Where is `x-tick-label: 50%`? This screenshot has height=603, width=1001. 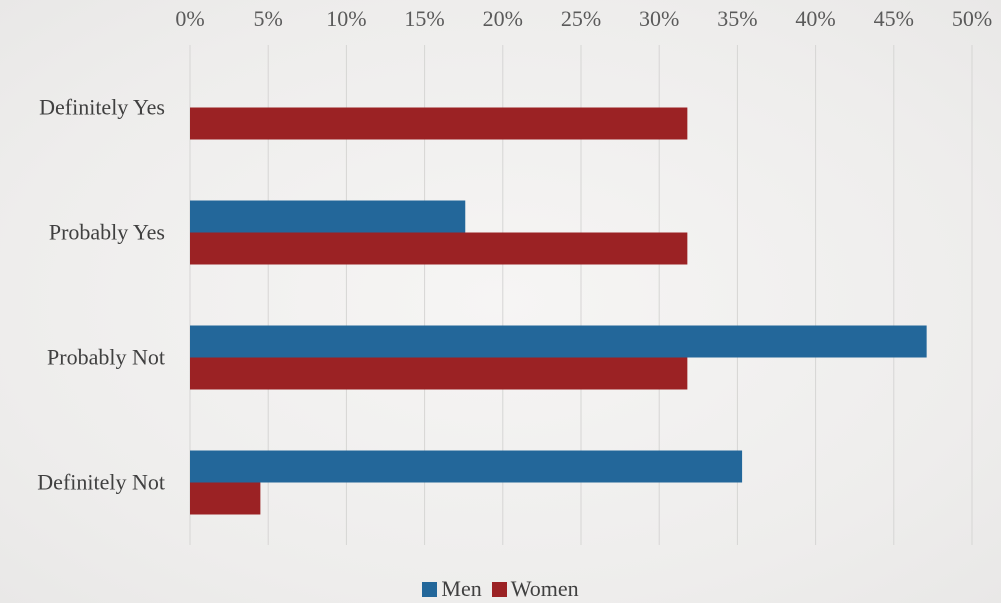 x-tick-label: 50% is located at coordinates (972, 18).